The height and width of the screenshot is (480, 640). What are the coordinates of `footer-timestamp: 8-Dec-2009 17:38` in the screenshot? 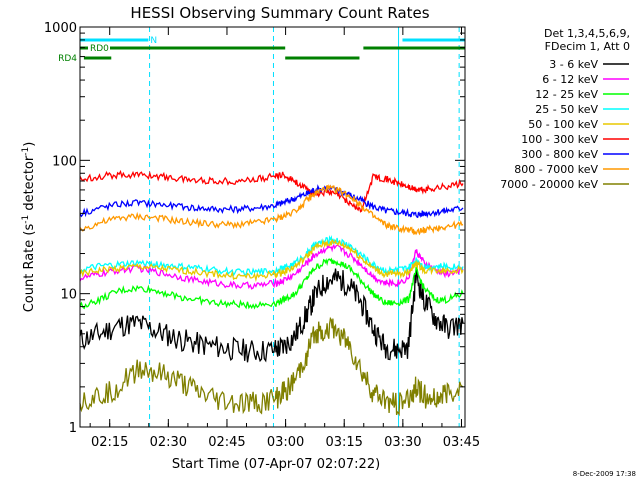 It's located at (604, 474).